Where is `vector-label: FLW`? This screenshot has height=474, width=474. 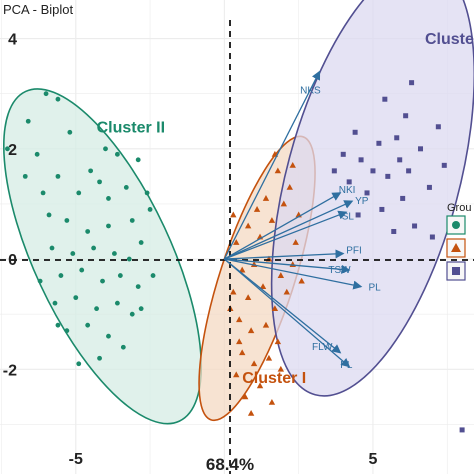 vector-label: FLW is located at coordinates (322, 347).